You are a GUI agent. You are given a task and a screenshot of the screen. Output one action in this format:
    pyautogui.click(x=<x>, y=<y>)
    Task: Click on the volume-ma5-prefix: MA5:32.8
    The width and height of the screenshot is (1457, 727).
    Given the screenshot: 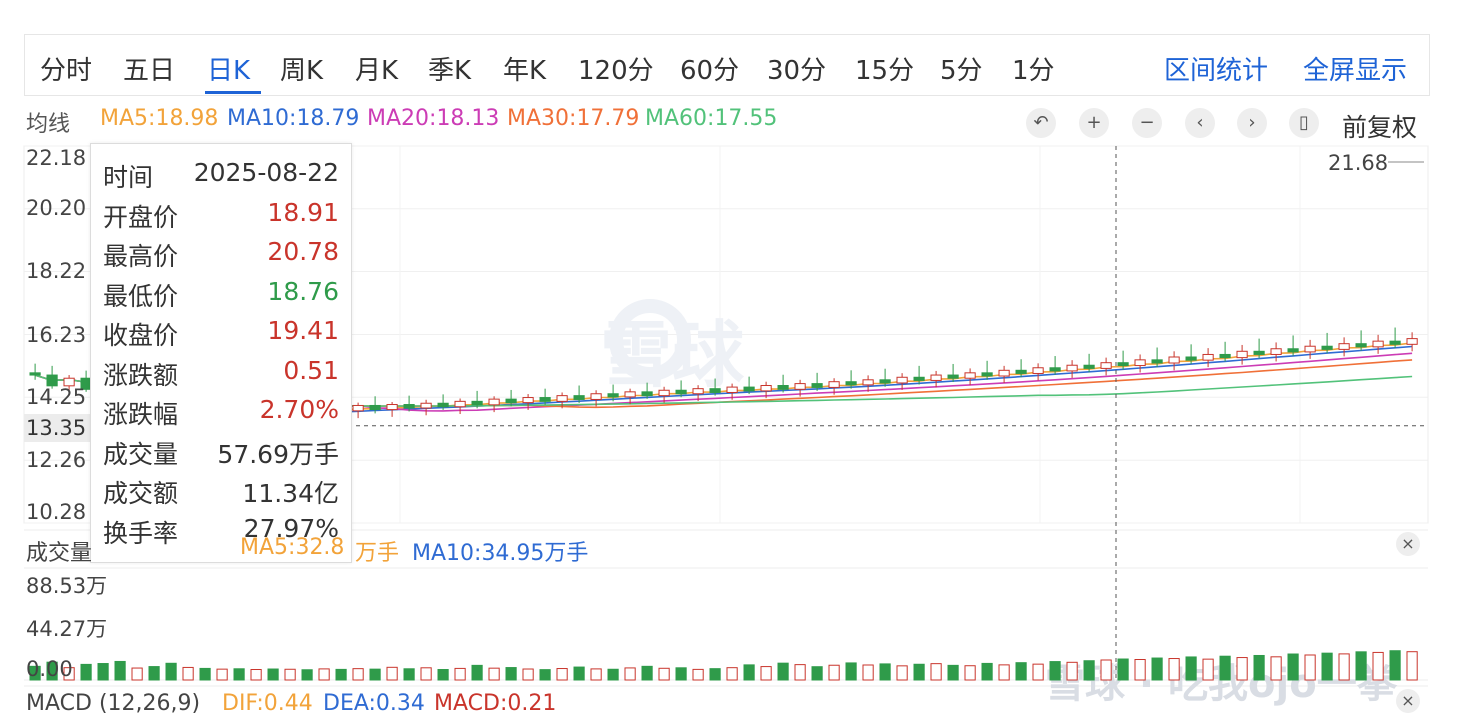 What is the action you would take?
    pyautogui.click(x=292, y=547)
    